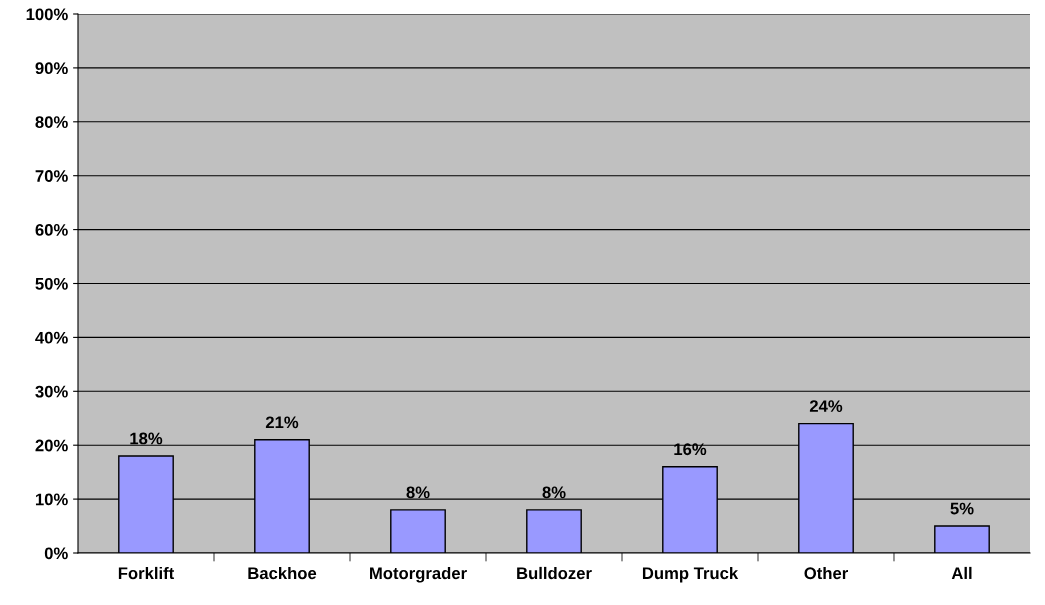  Describe the element at coordinates (146, 438) in the screenshot. I see `data-label: 18%` at that location.